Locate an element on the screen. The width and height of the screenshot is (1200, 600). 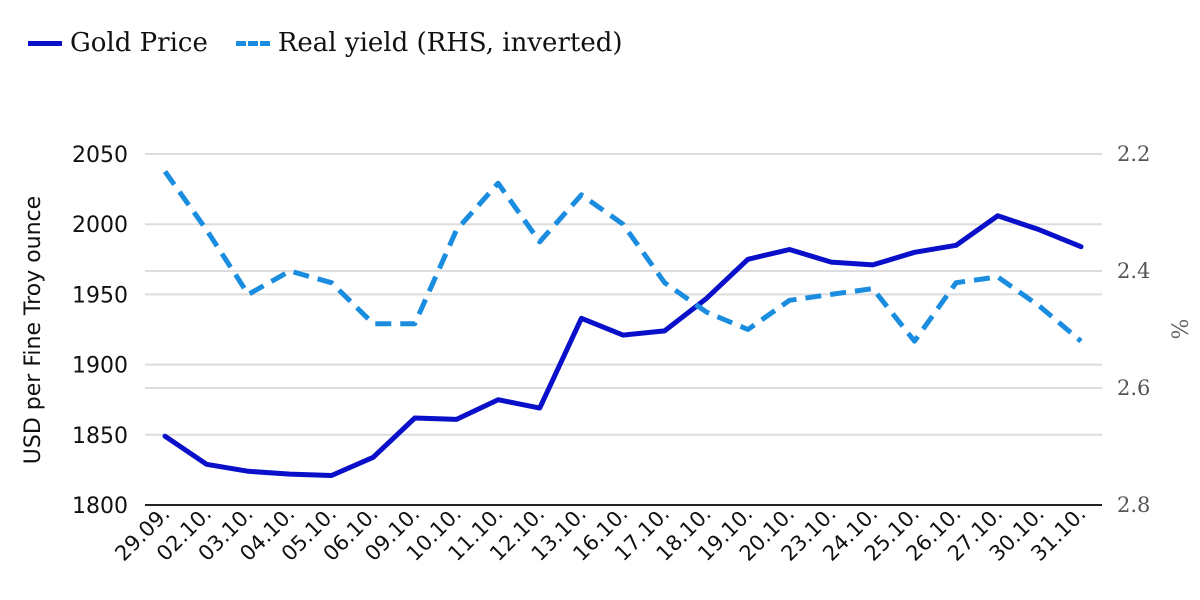
legend-item-real-yield: Real yield (RHS, inverted) is located at coordinates (429, 43).